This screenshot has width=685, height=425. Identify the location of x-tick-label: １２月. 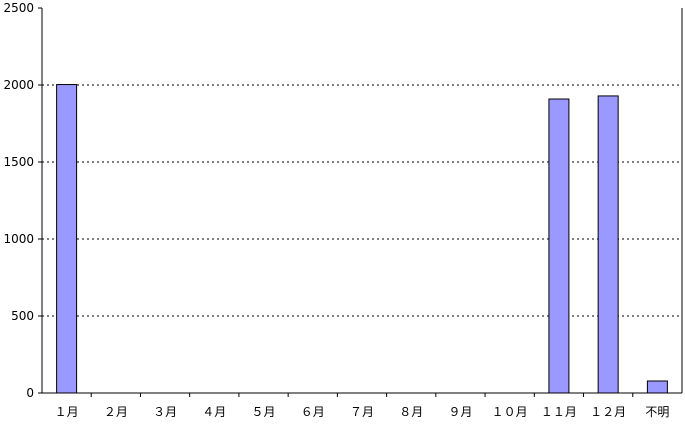
(608, 412).